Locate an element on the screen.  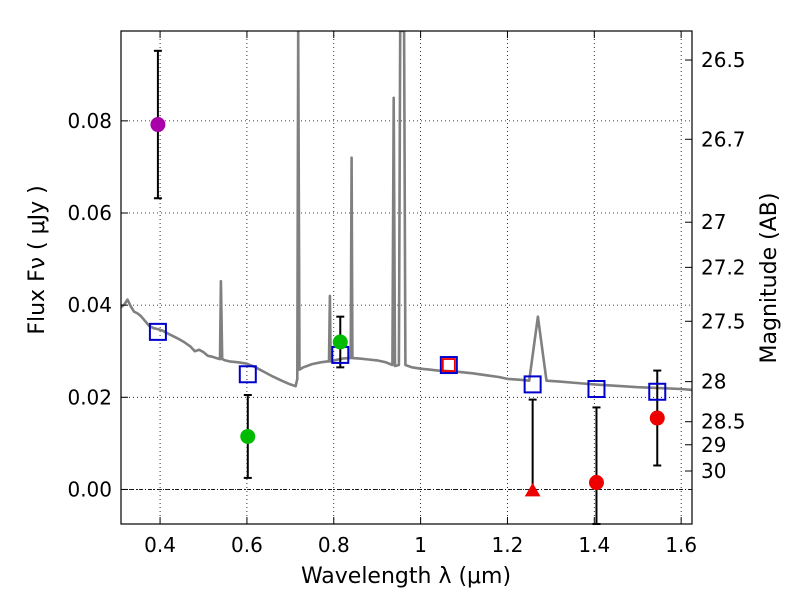
y-axis-right-label: Magnitude (AB) is located at coordinates (769, 278).